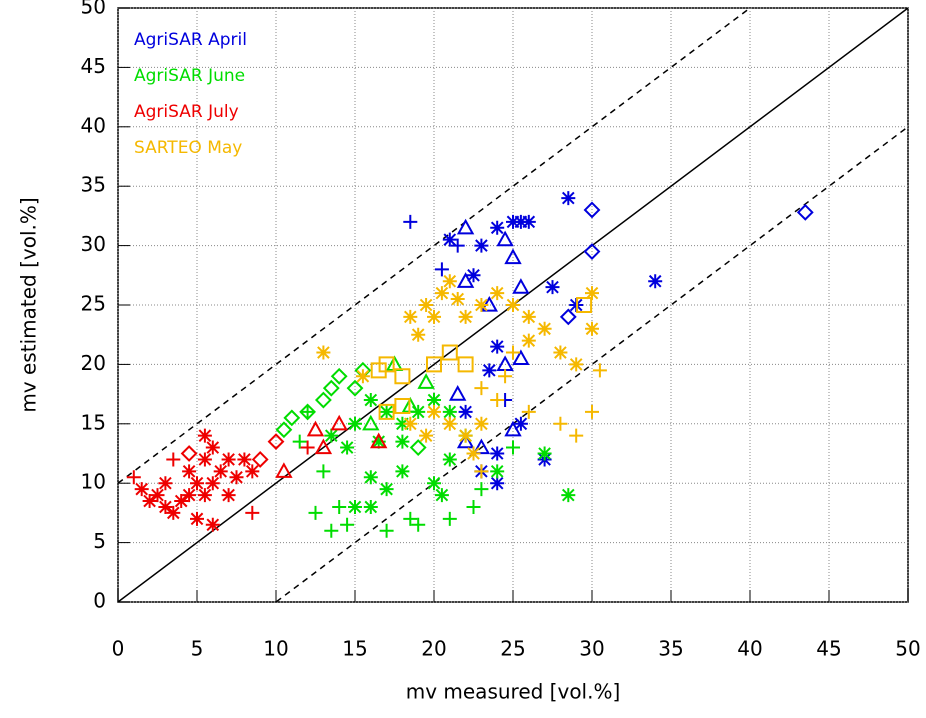 This screenshot has width=926, height=718. Describe the element at coordinates (189, 76) in the screenshot. I see `legend-entry: AgriSAR June` at that location.